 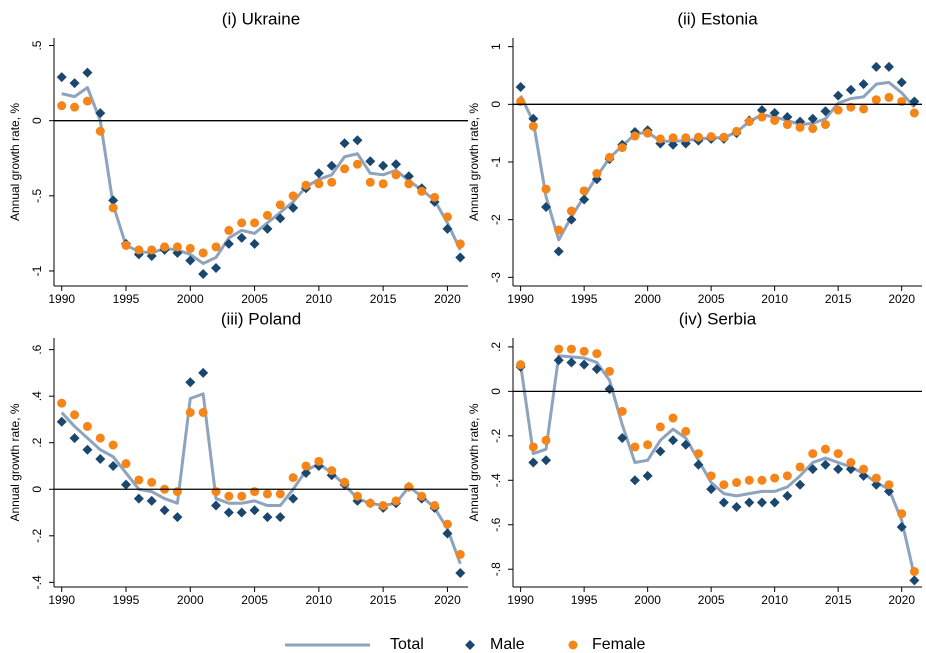 I want to click on y-tick-label: .6, so click(x=37, y=349).